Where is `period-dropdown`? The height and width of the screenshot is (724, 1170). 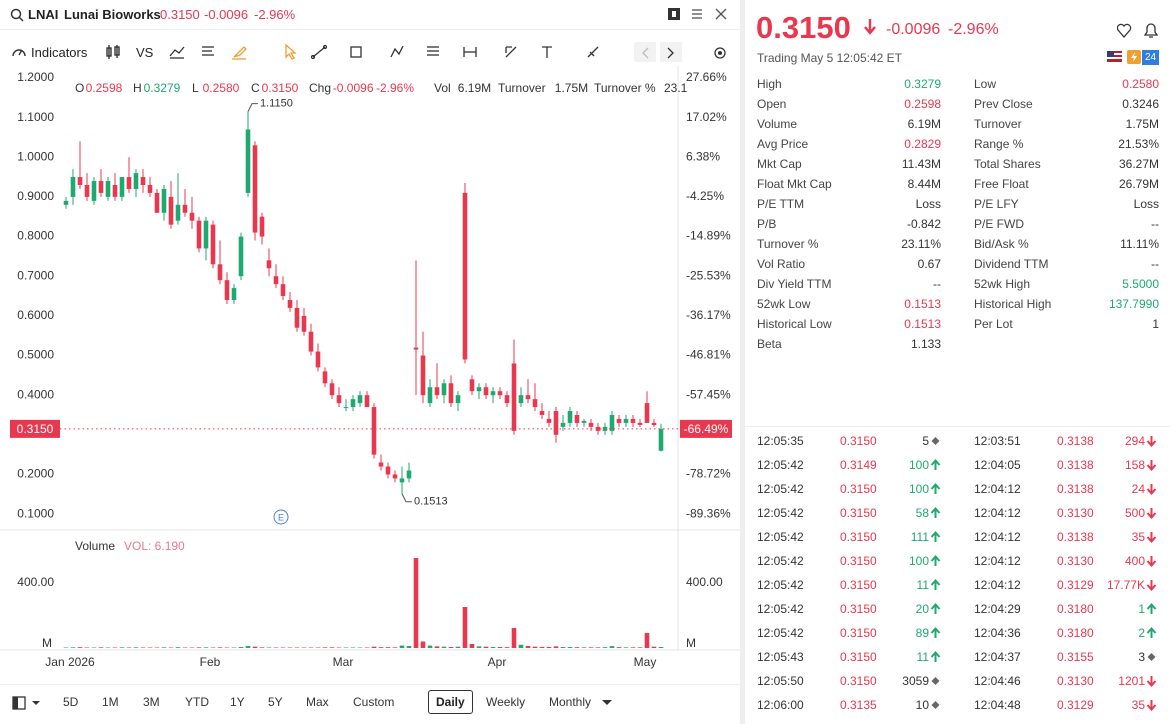 period-dropdown is located at coordinates (607, 703).